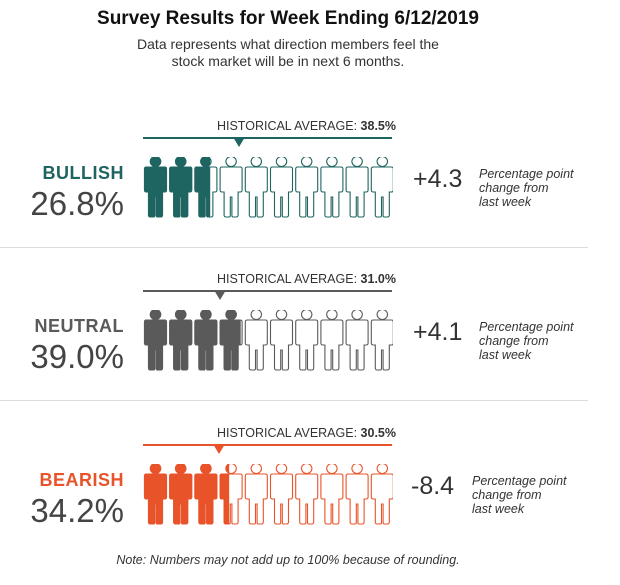 This screenshot has height=585, width=620. Describe the element at coordinates (438, 179) in the screenshot. I see `change-value: +4.3` at that location.